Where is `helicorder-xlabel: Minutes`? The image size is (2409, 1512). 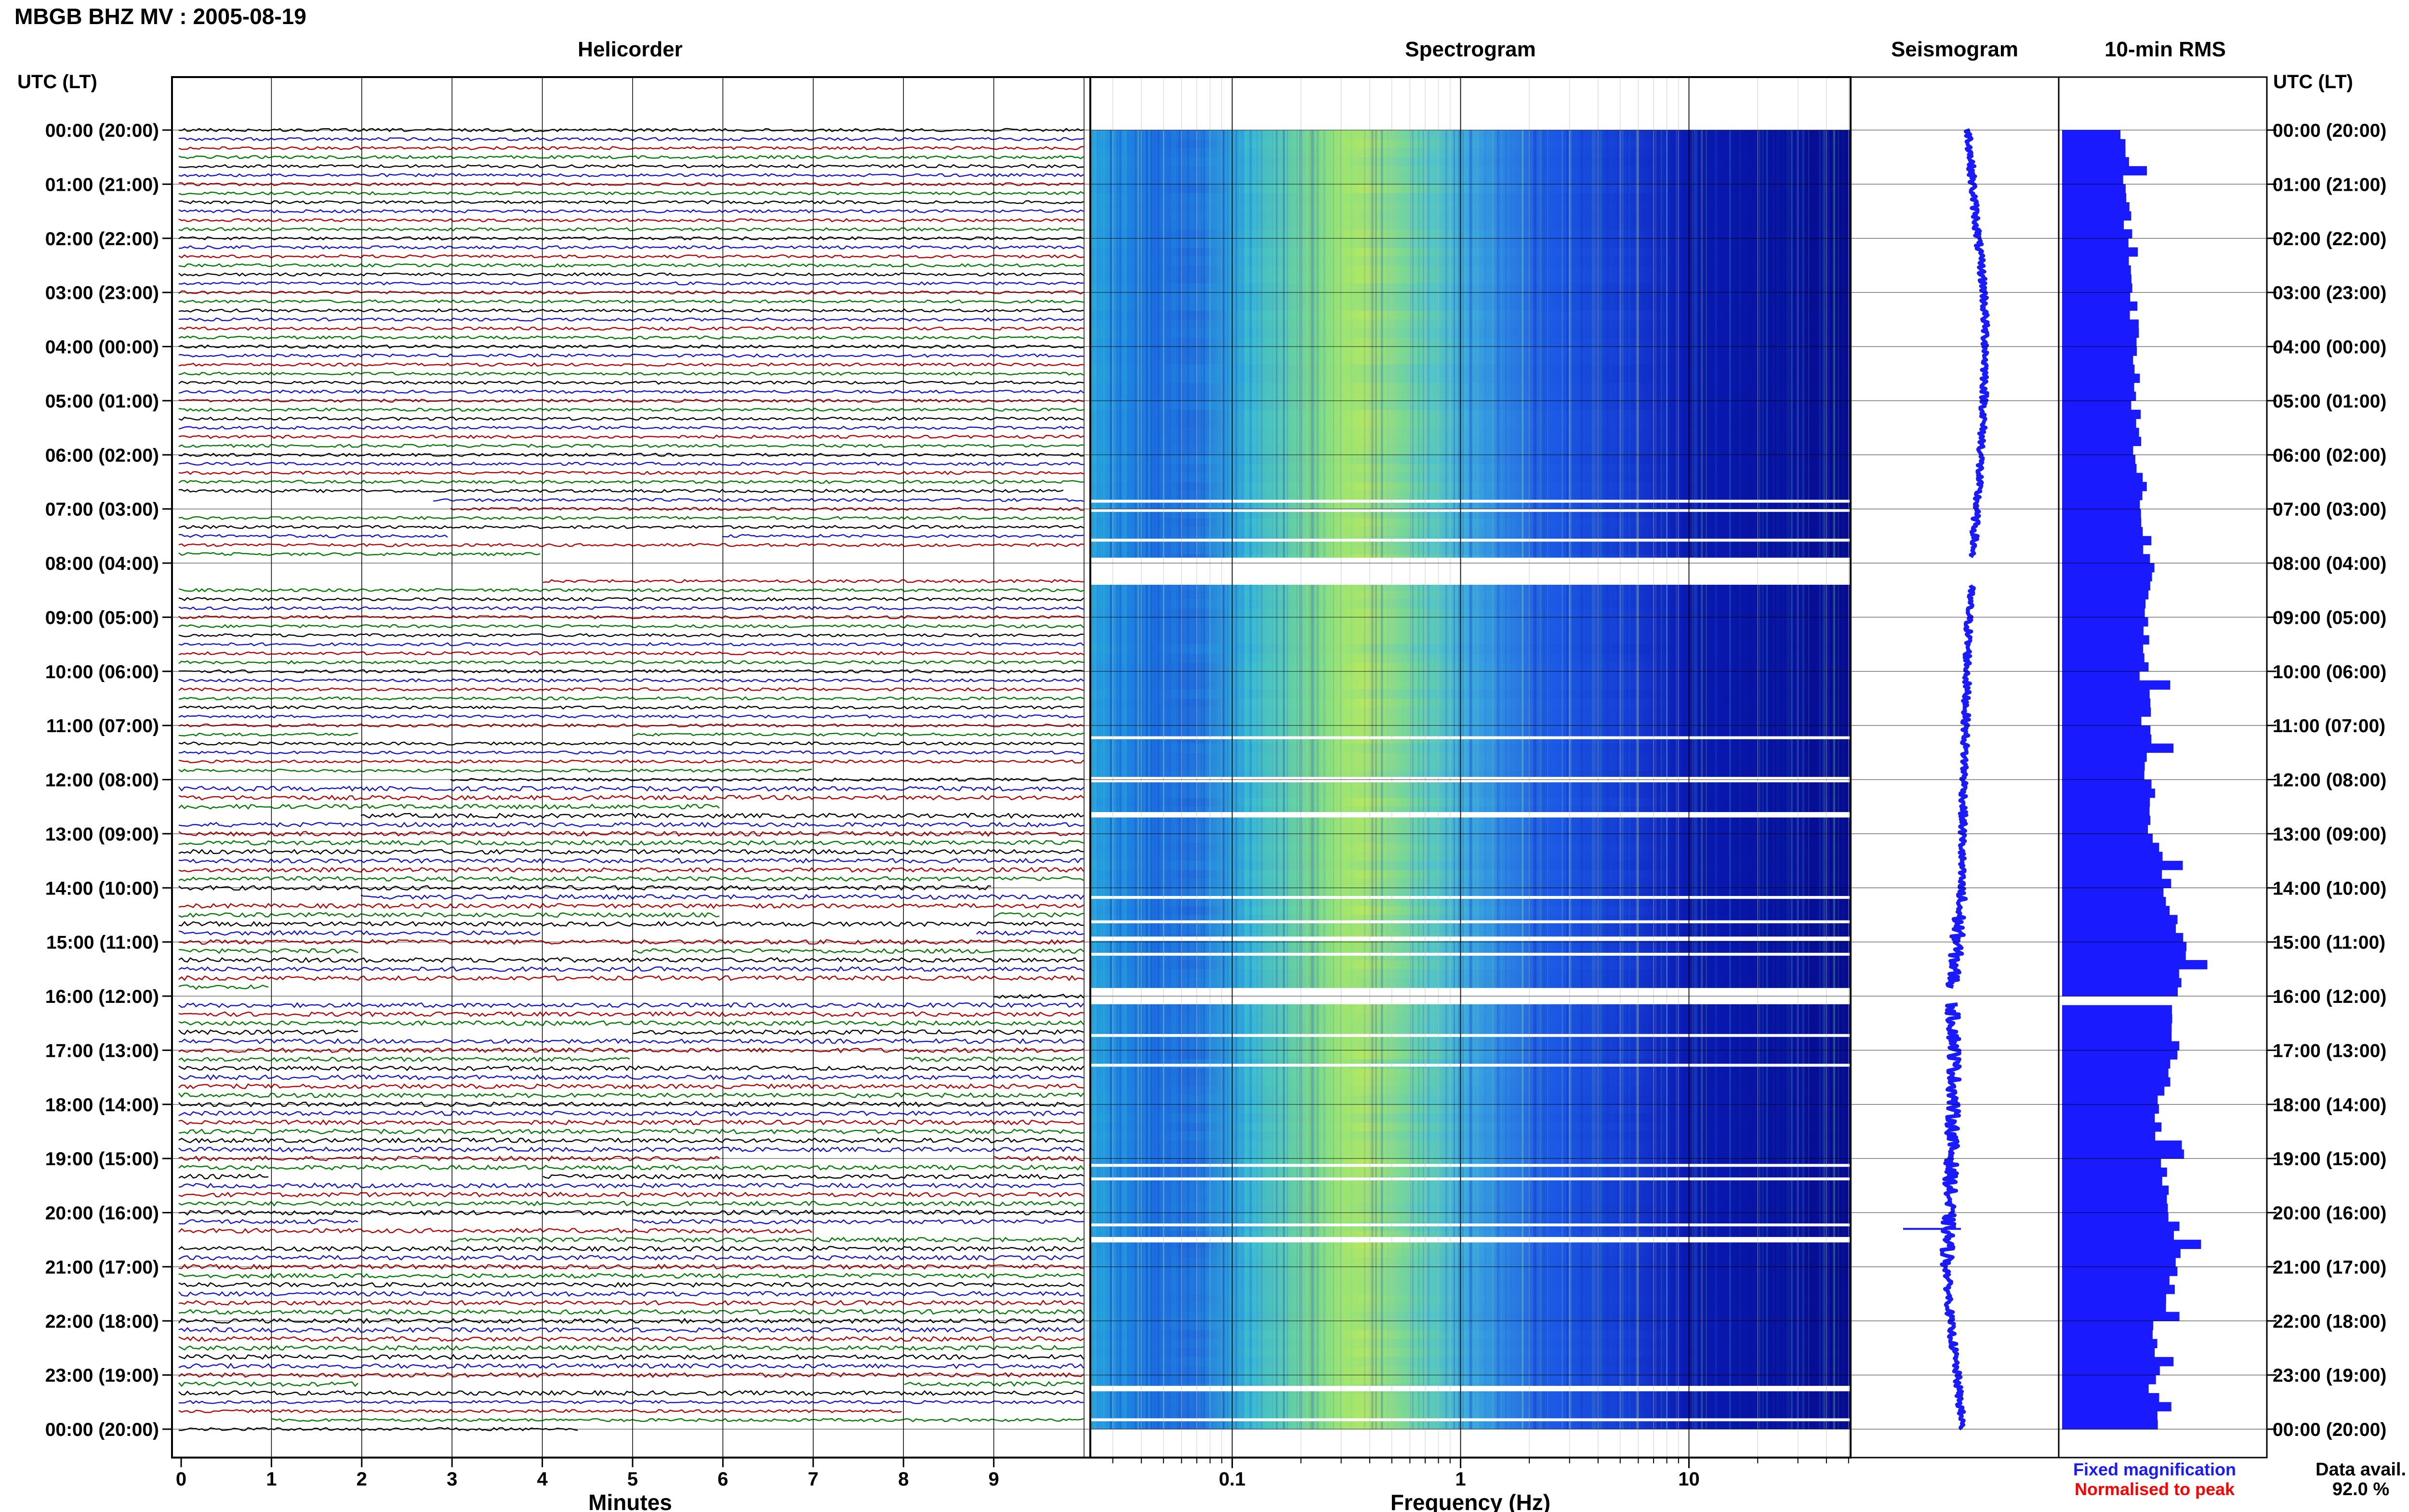 helicorder-xlabel: Minutes is located at coordinates (630, 1501).